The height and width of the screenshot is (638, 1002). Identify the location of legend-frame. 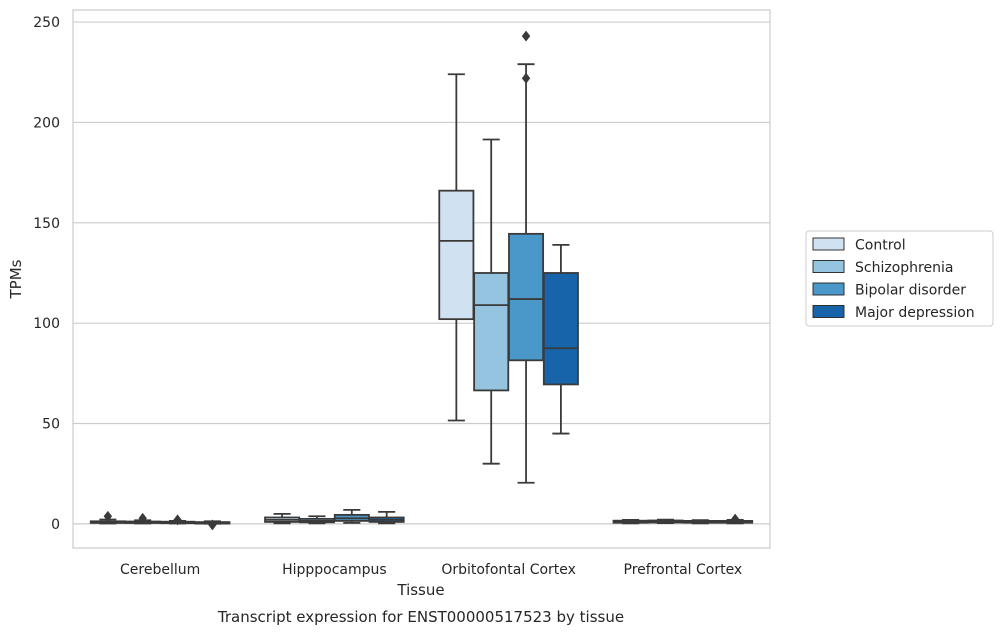
(899, 278).